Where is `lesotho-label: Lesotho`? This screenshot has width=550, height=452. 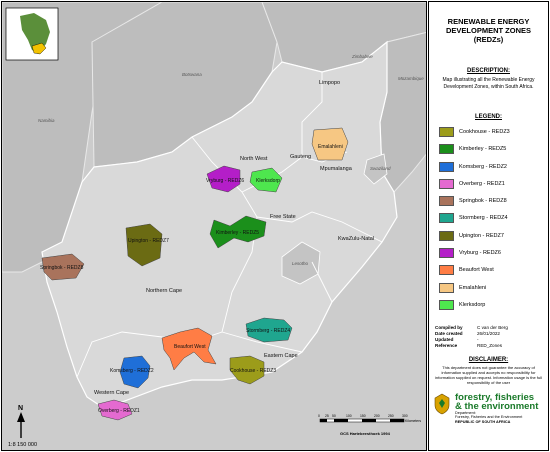
lesotho-label: Lesotho is located at coordinates (300, 263).